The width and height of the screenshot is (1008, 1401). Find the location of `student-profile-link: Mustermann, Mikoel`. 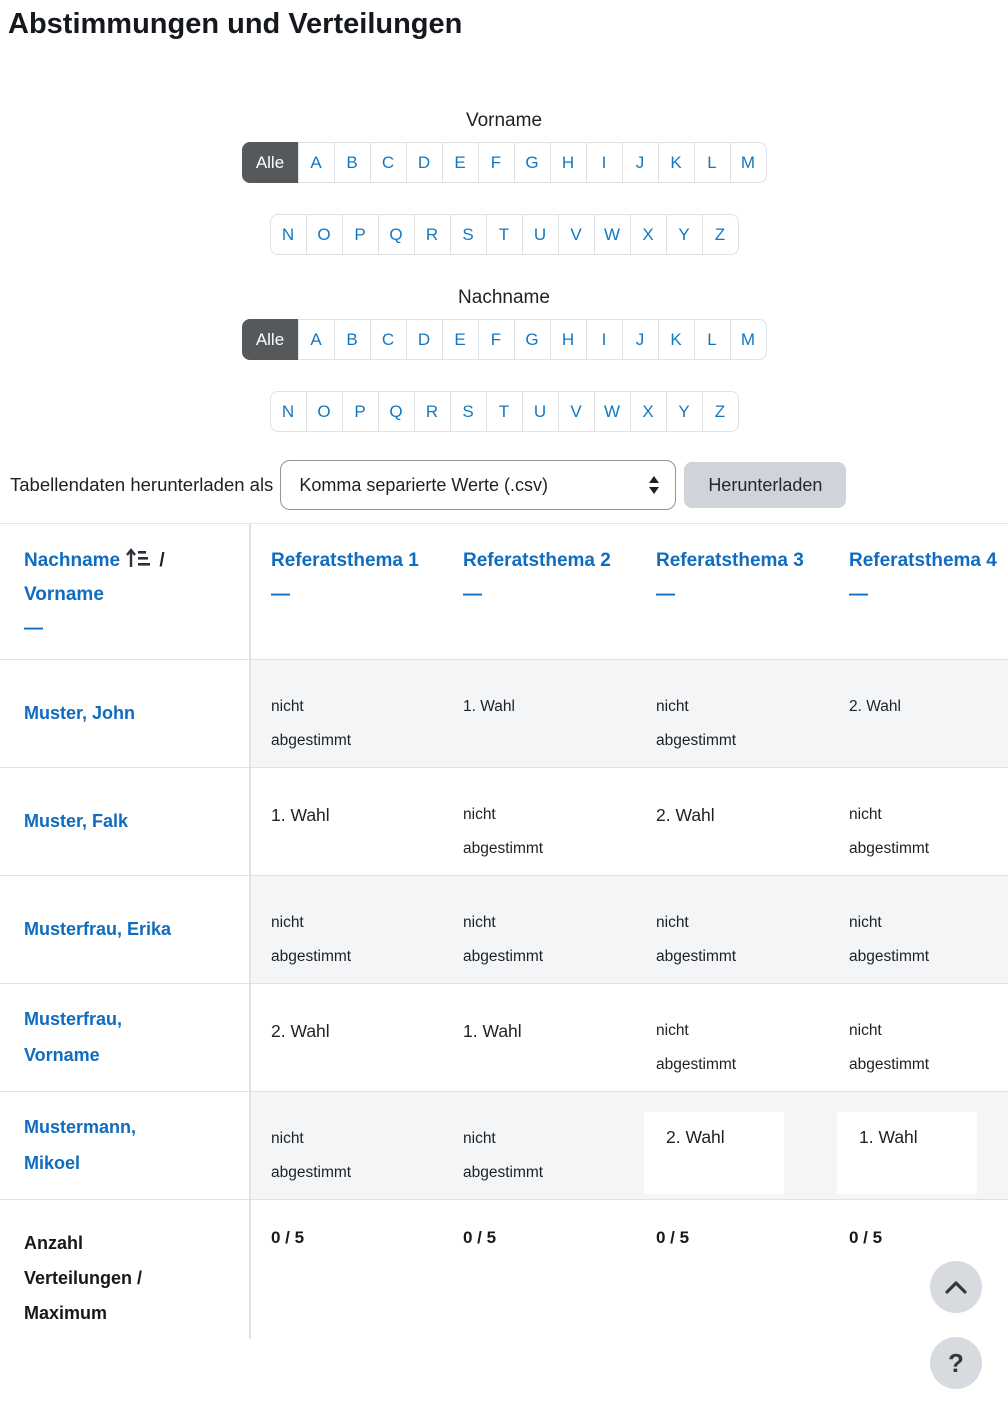

student-profile-link: Mustermann, Mikoel is located at coordinates (80, 1145).